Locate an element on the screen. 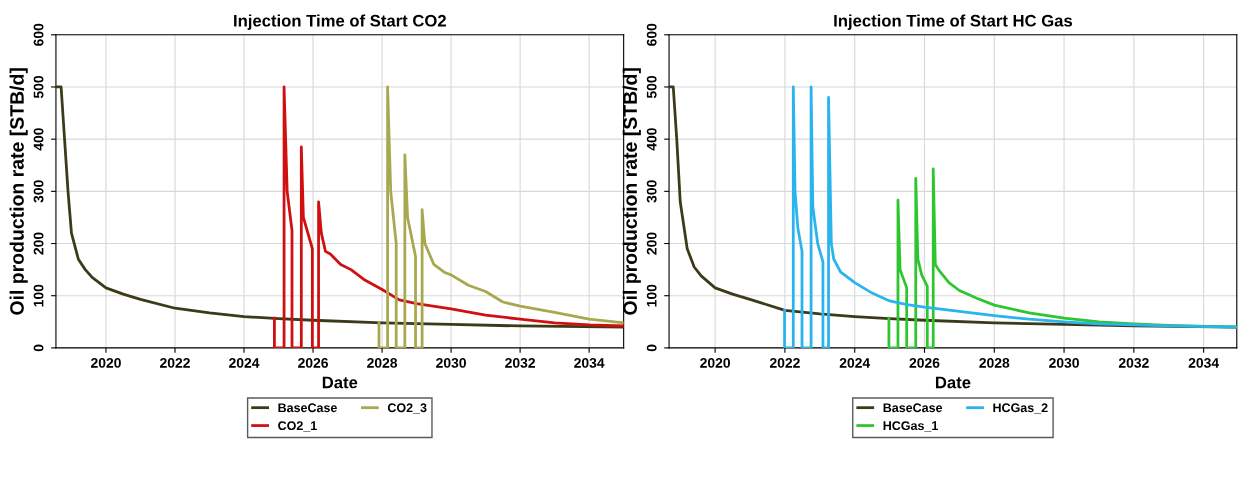 Image resolution: width=1243 pixels, height=497 pixels. legend-label: CO2_3 is located at coordinates (407, 408).